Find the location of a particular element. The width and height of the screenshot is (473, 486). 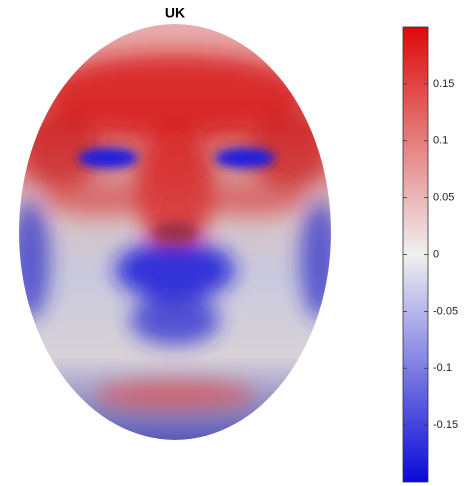

colorbar-tick-label: 0.15 is located at coordinates (443, 84).